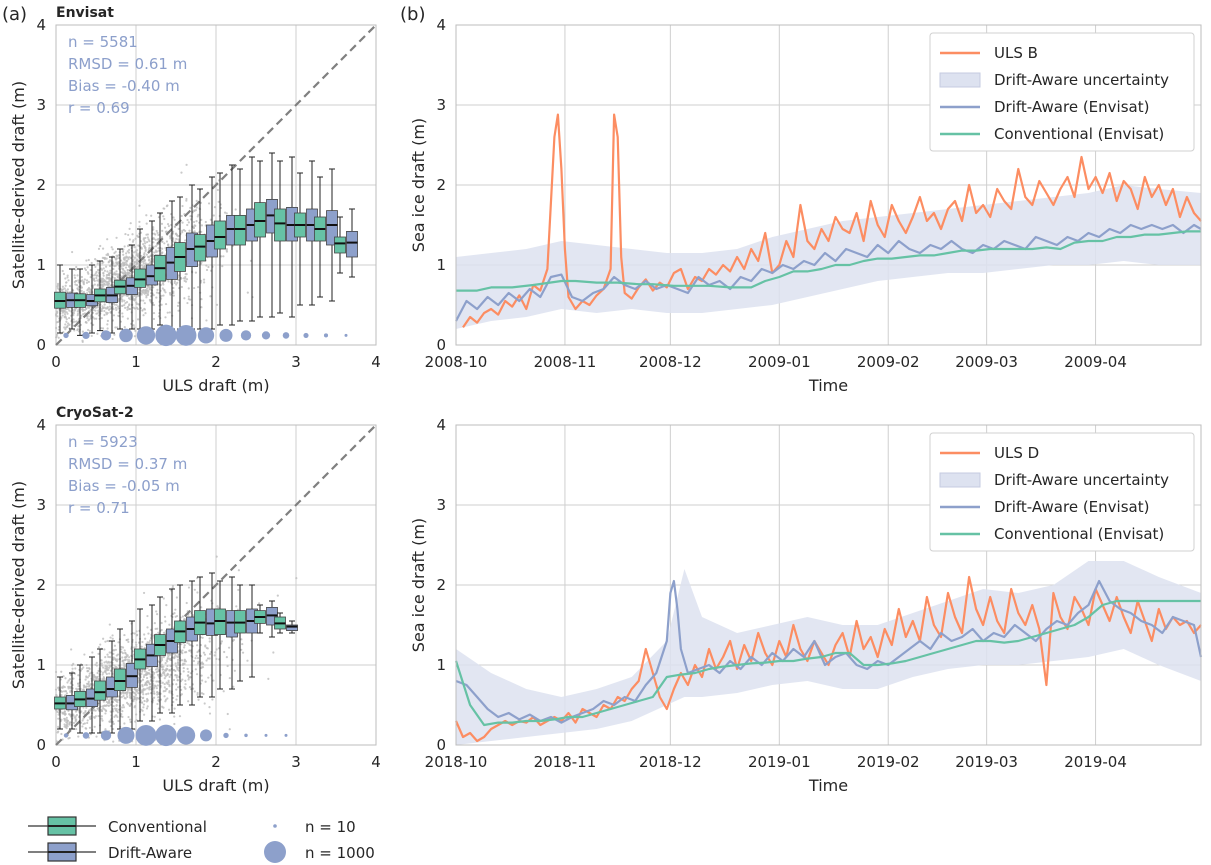  Describe the element at coordinates (216, 585) in the screenshot. I see `plot-frame` at that location.